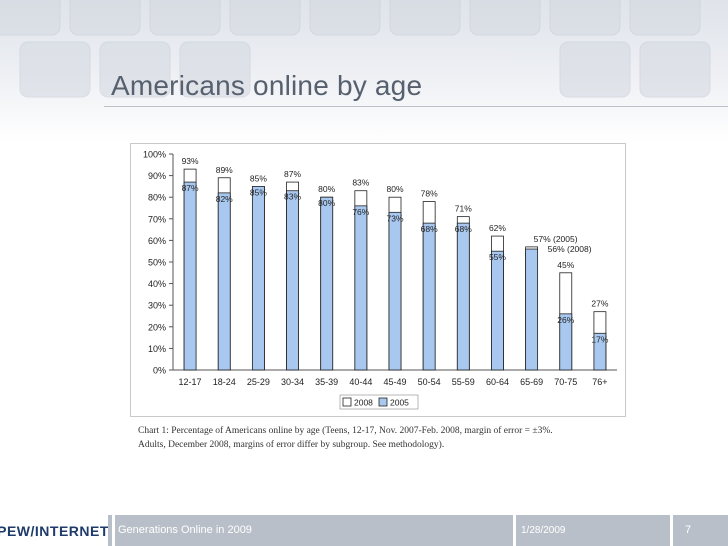 The image size is (728, 546). Describe the element at coordinates (190, 161) in the screenshot. I see `data-label-2008: 93%` at that location.